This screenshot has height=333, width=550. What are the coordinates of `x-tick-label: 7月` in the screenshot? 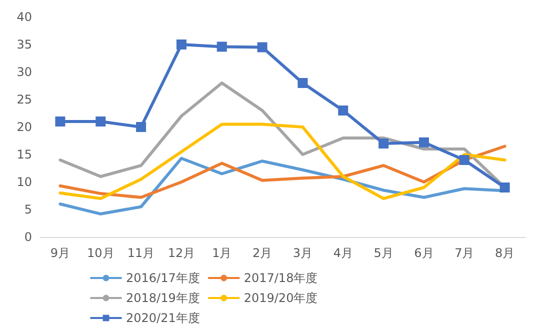 It's located at (464, 253).